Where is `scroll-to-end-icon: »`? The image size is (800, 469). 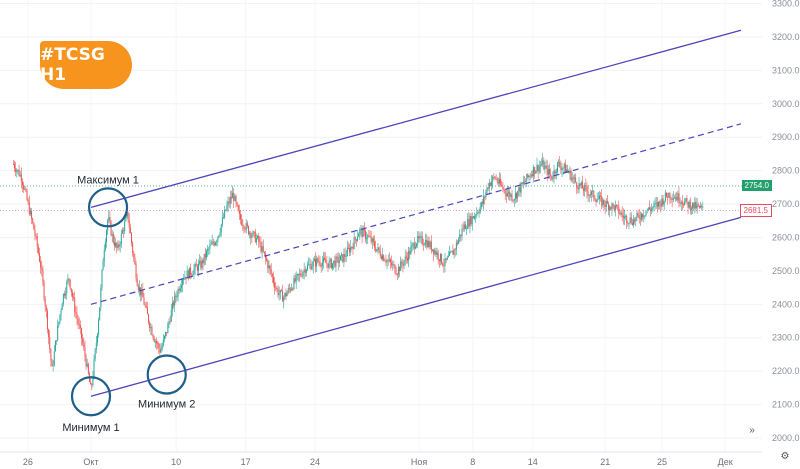
scroll-to-end-icon: » is located at coordinates (752, 430).